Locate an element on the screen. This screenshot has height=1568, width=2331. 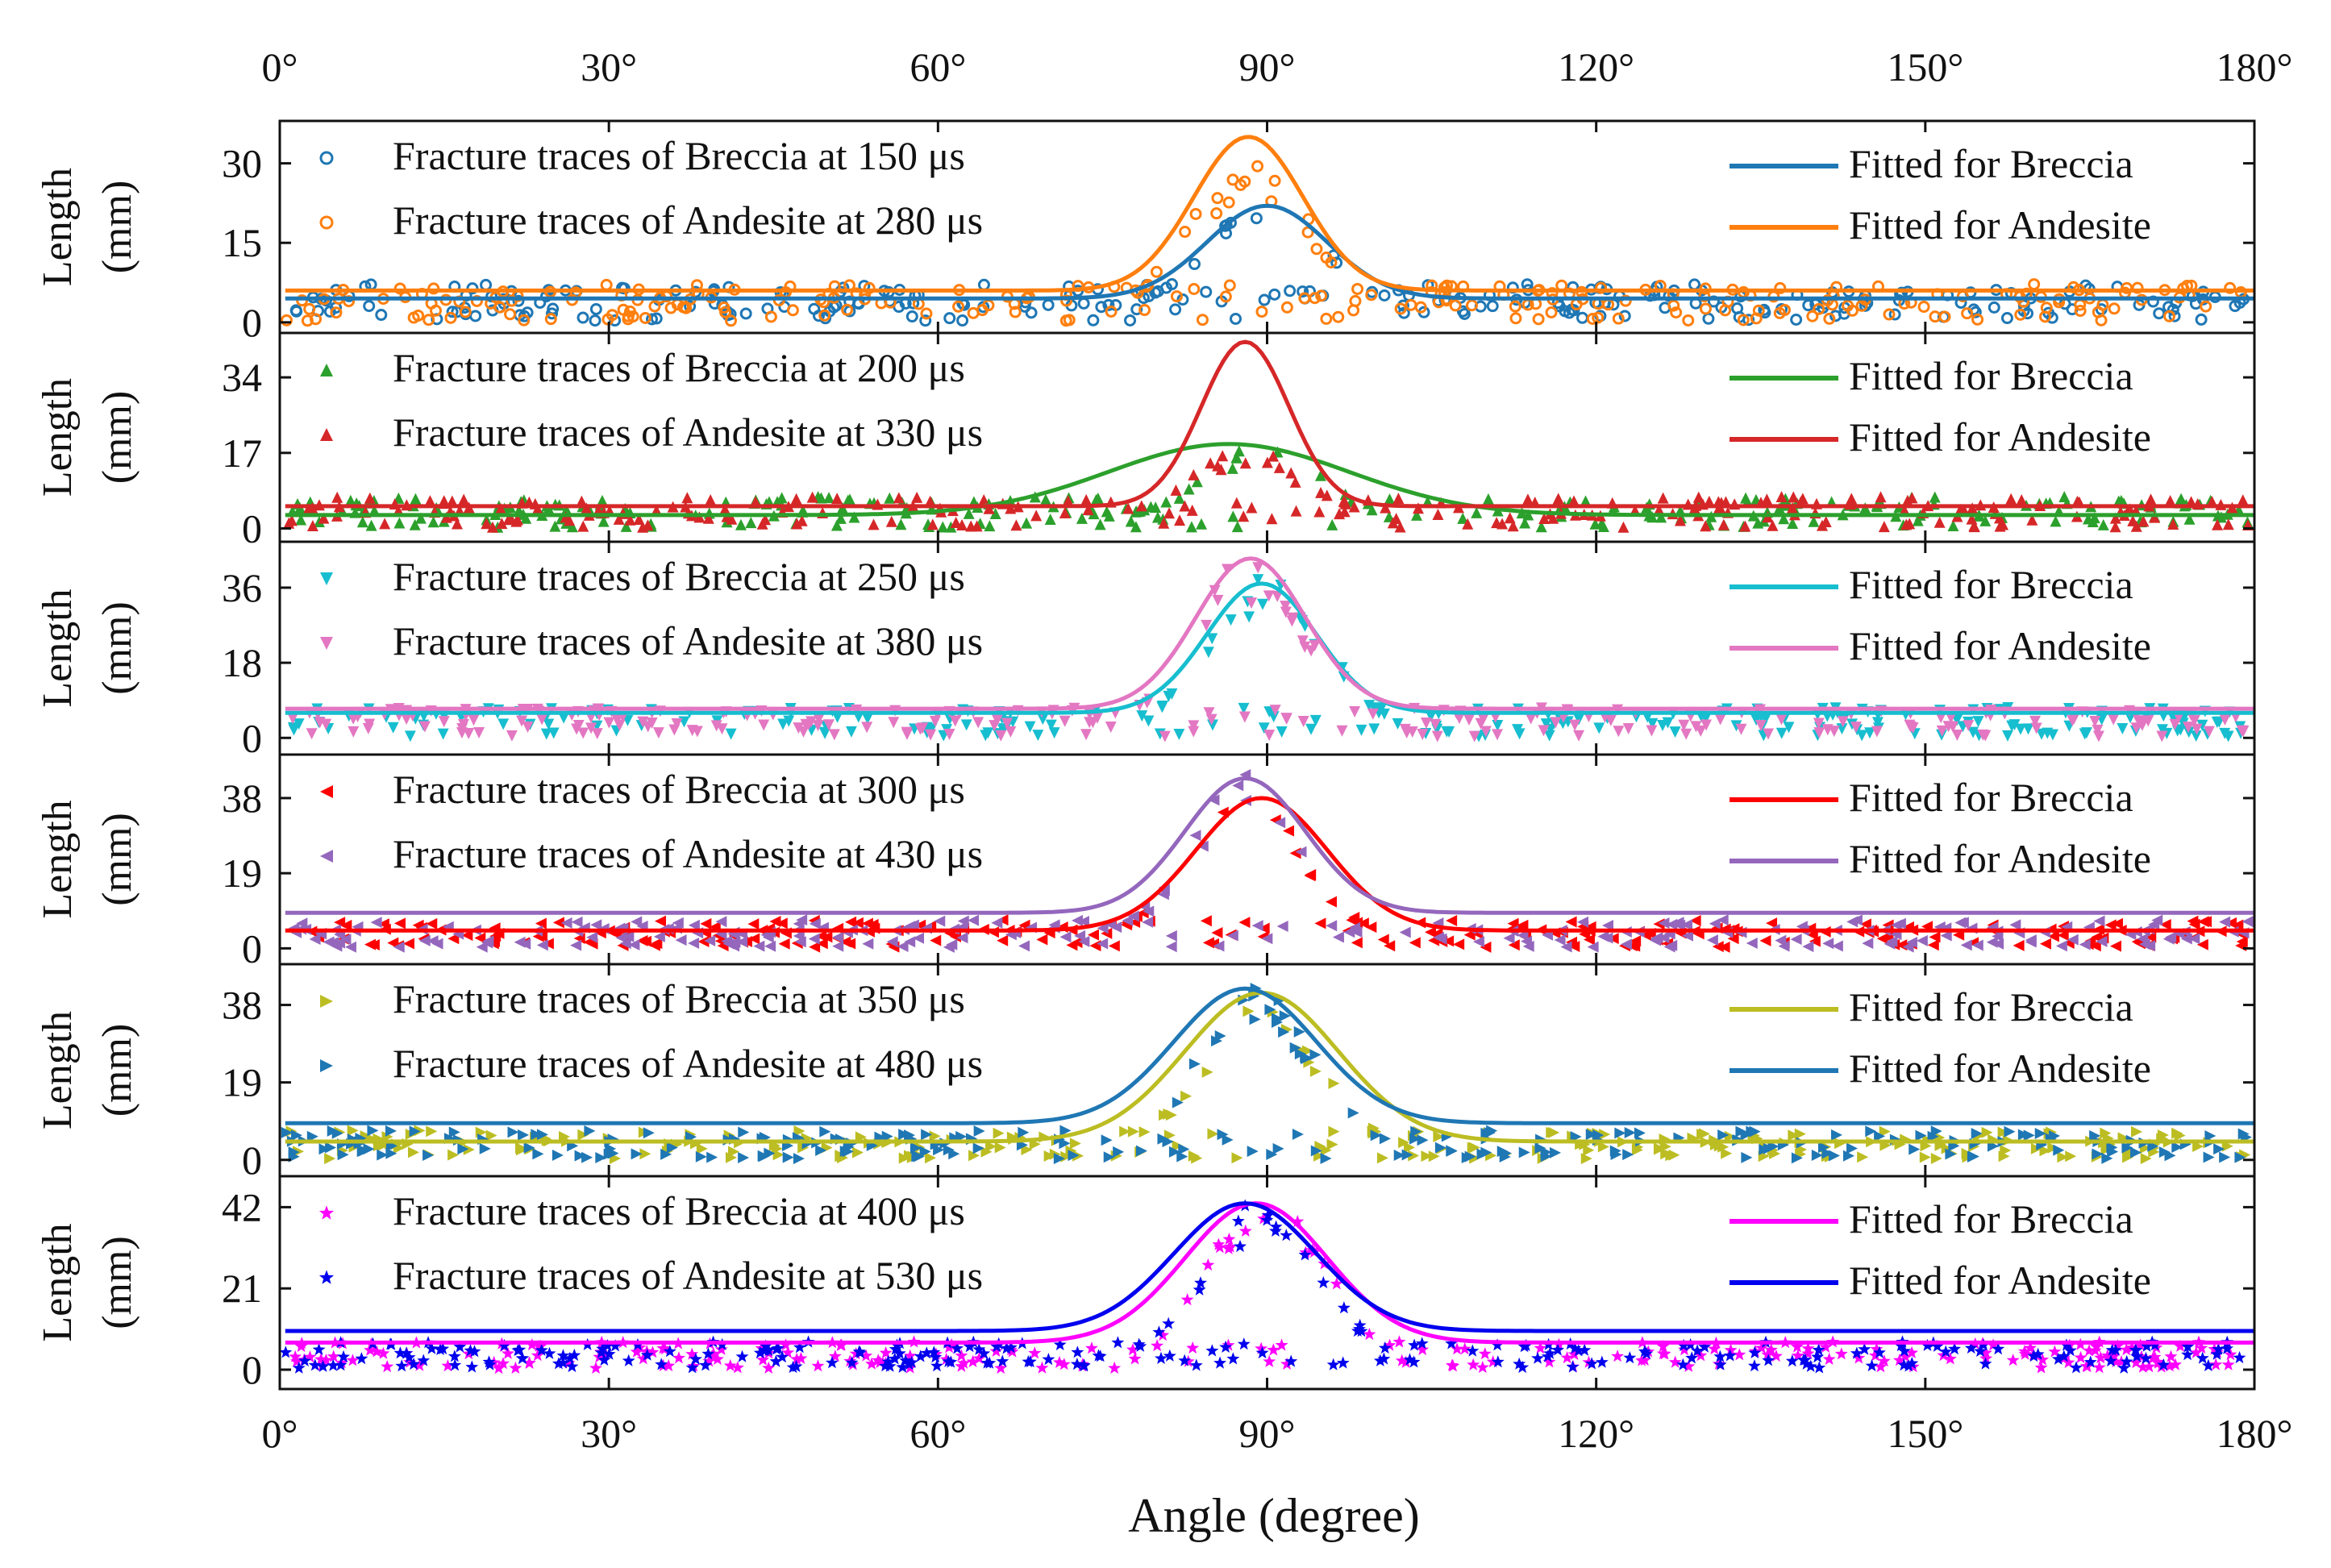
y-tick-label: 38 is located at coordinates (242, 798).